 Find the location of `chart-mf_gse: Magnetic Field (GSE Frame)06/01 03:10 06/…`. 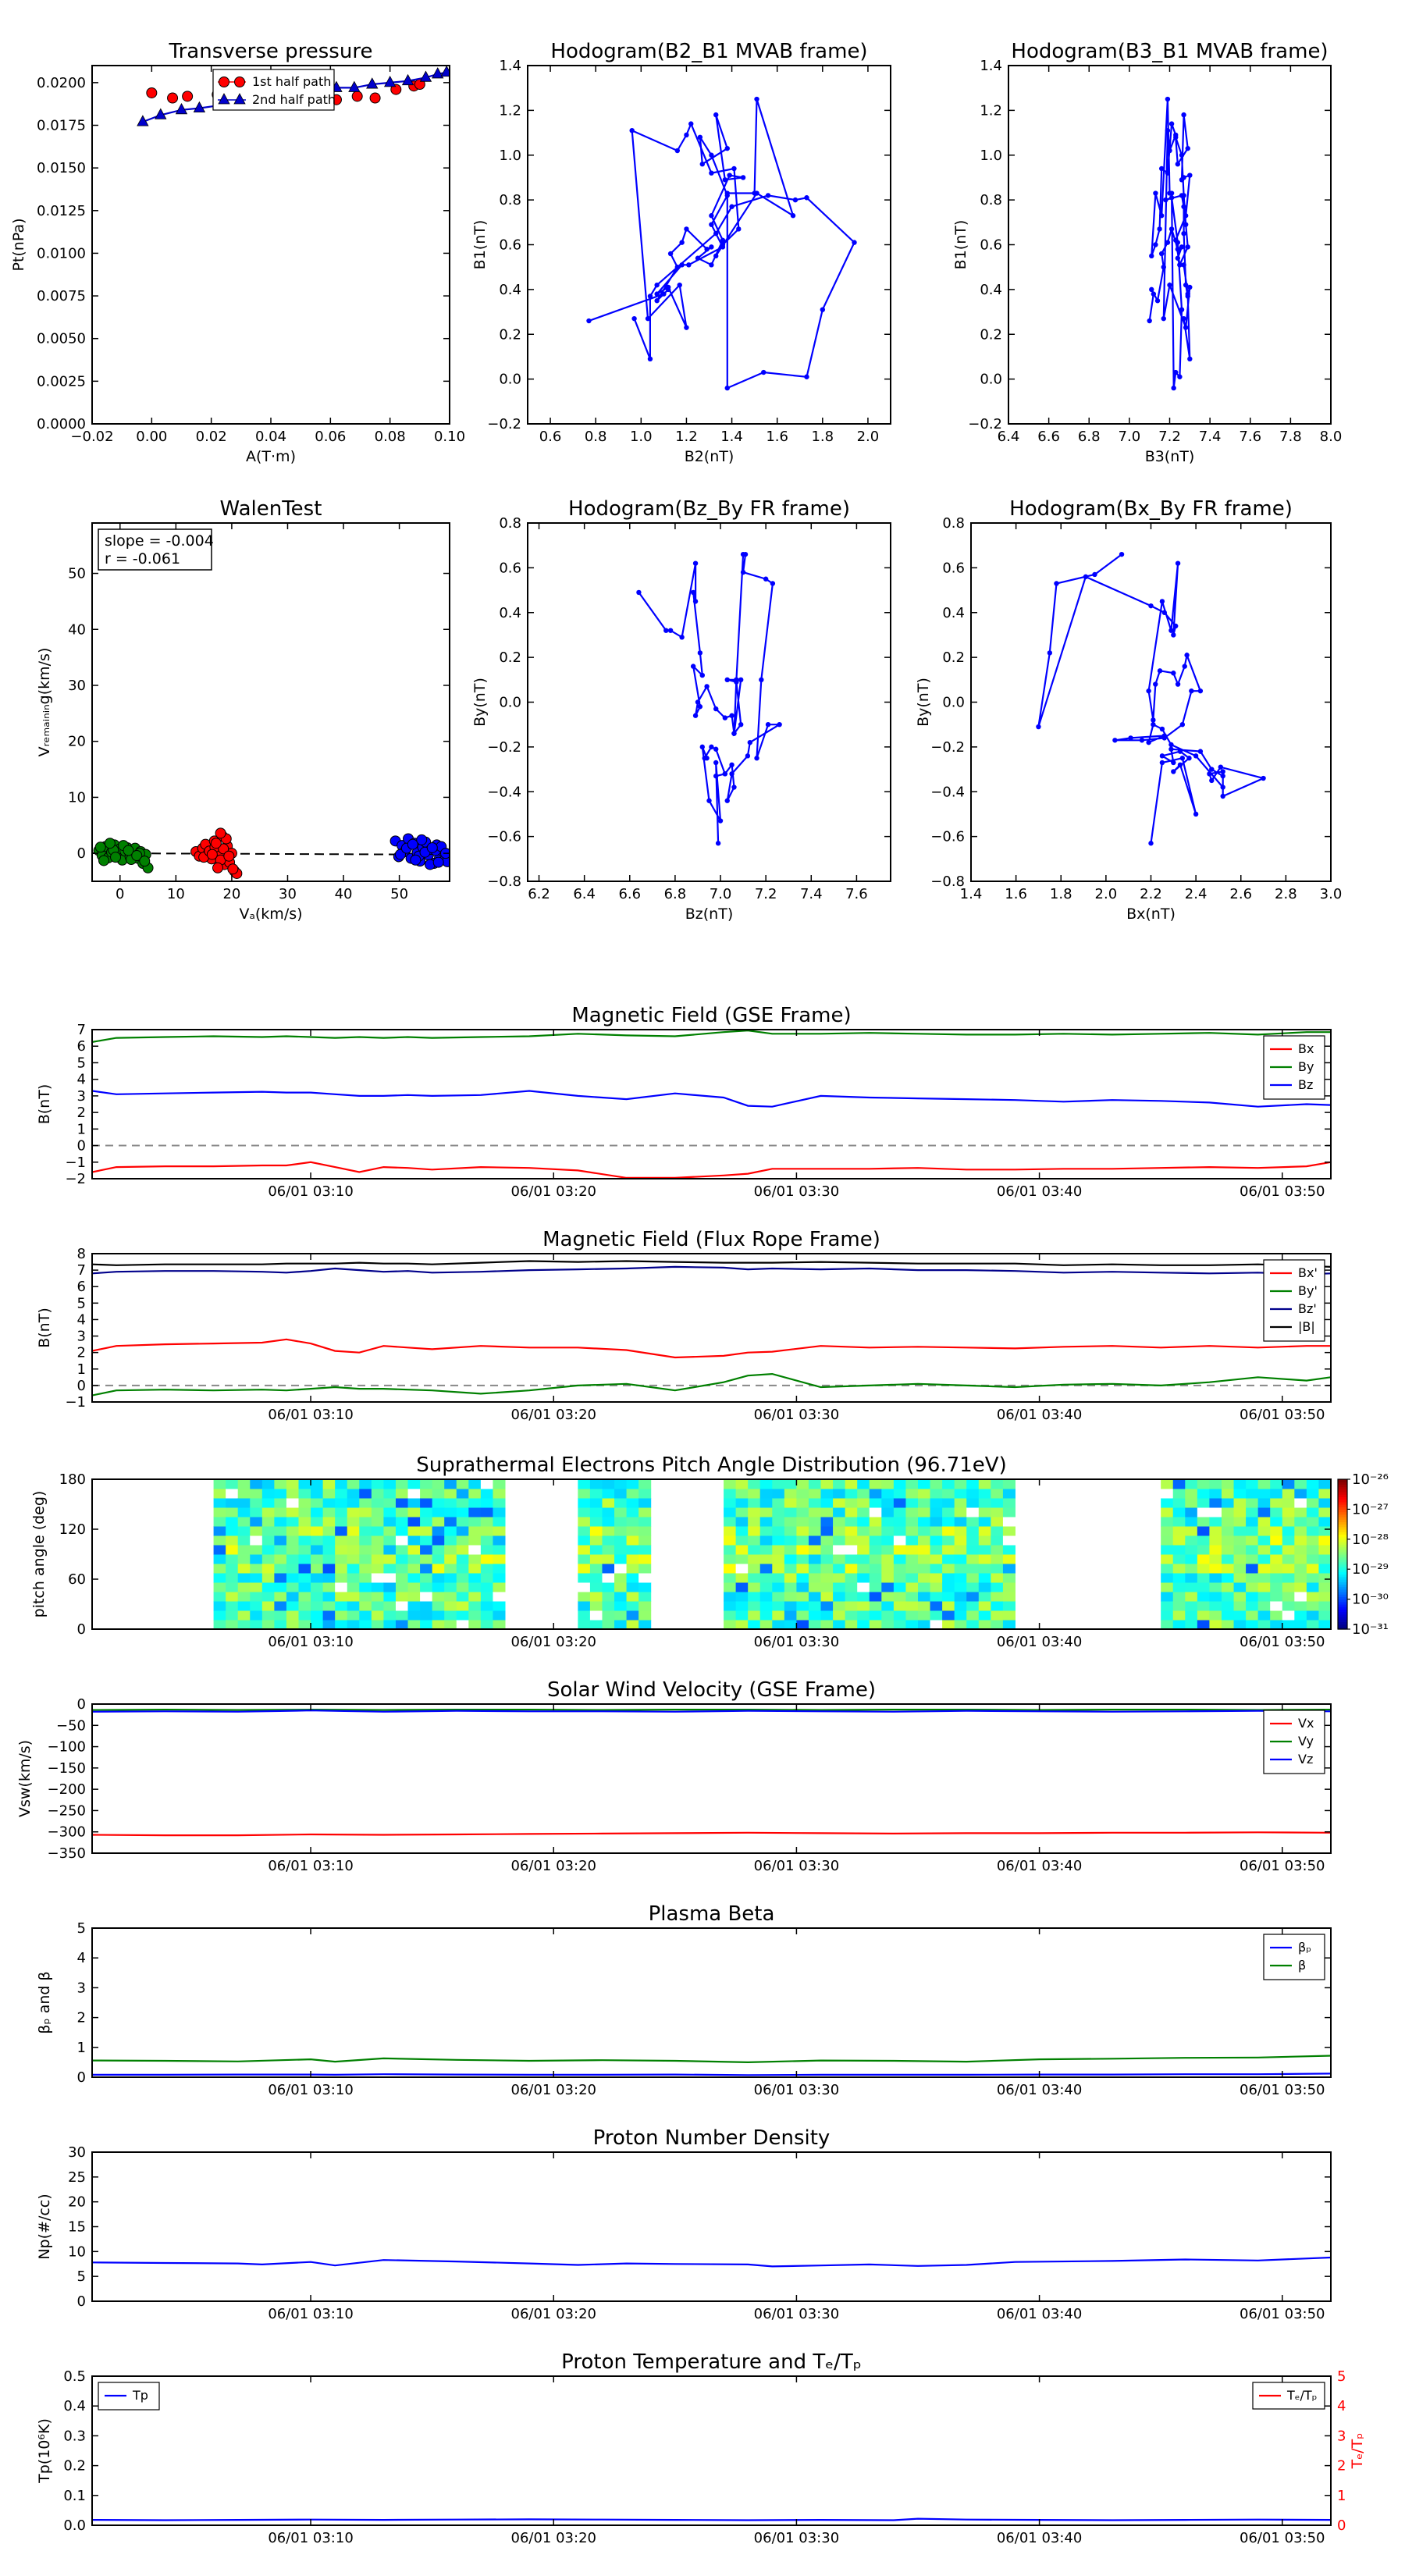

chart-mf_gse: Magnetic Field (GSE Frame)06/01 03:10 06/… is located at coordinates (684, 1102).